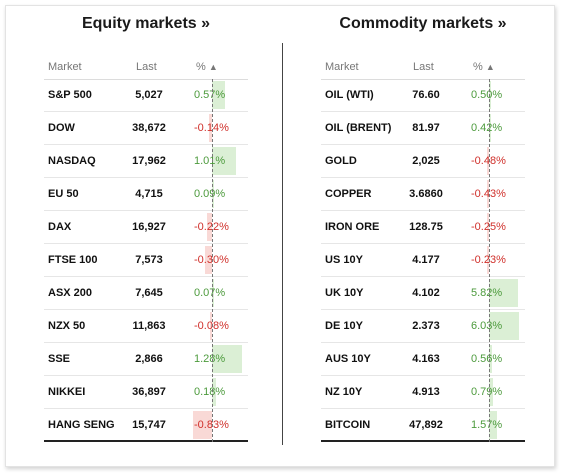  What do you see at coordinates (487, 392) in the screenshot?
I see `percent-change: 0.79%` at bounding box center [487, 392].